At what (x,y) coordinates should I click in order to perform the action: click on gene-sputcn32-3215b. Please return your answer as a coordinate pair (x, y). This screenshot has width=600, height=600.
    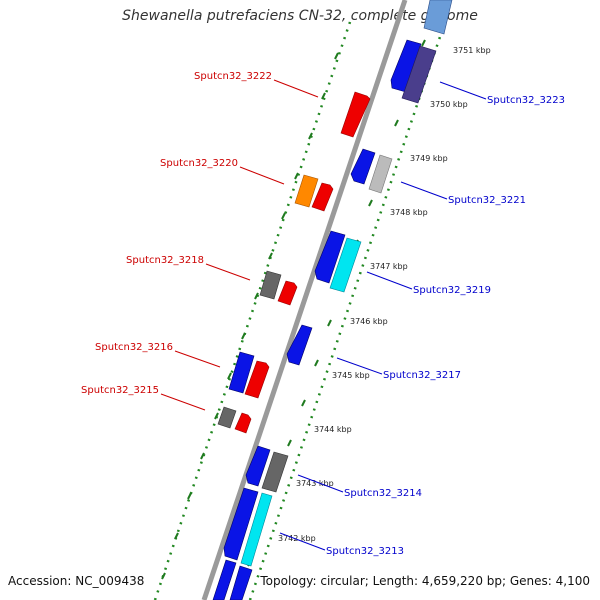
    Looking at the image, I should click on (243, 423).